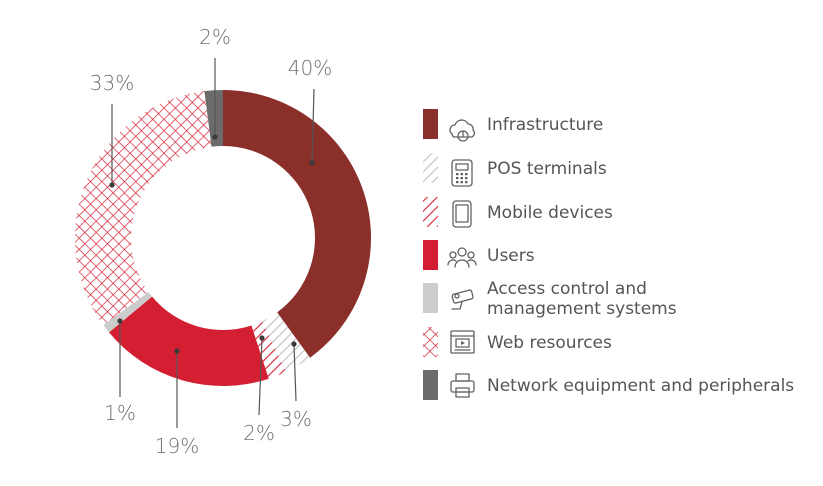 The image size is (823, 486). I want to click on legend-swatch-network-equipment-and-peripherals, so click(430, 385).